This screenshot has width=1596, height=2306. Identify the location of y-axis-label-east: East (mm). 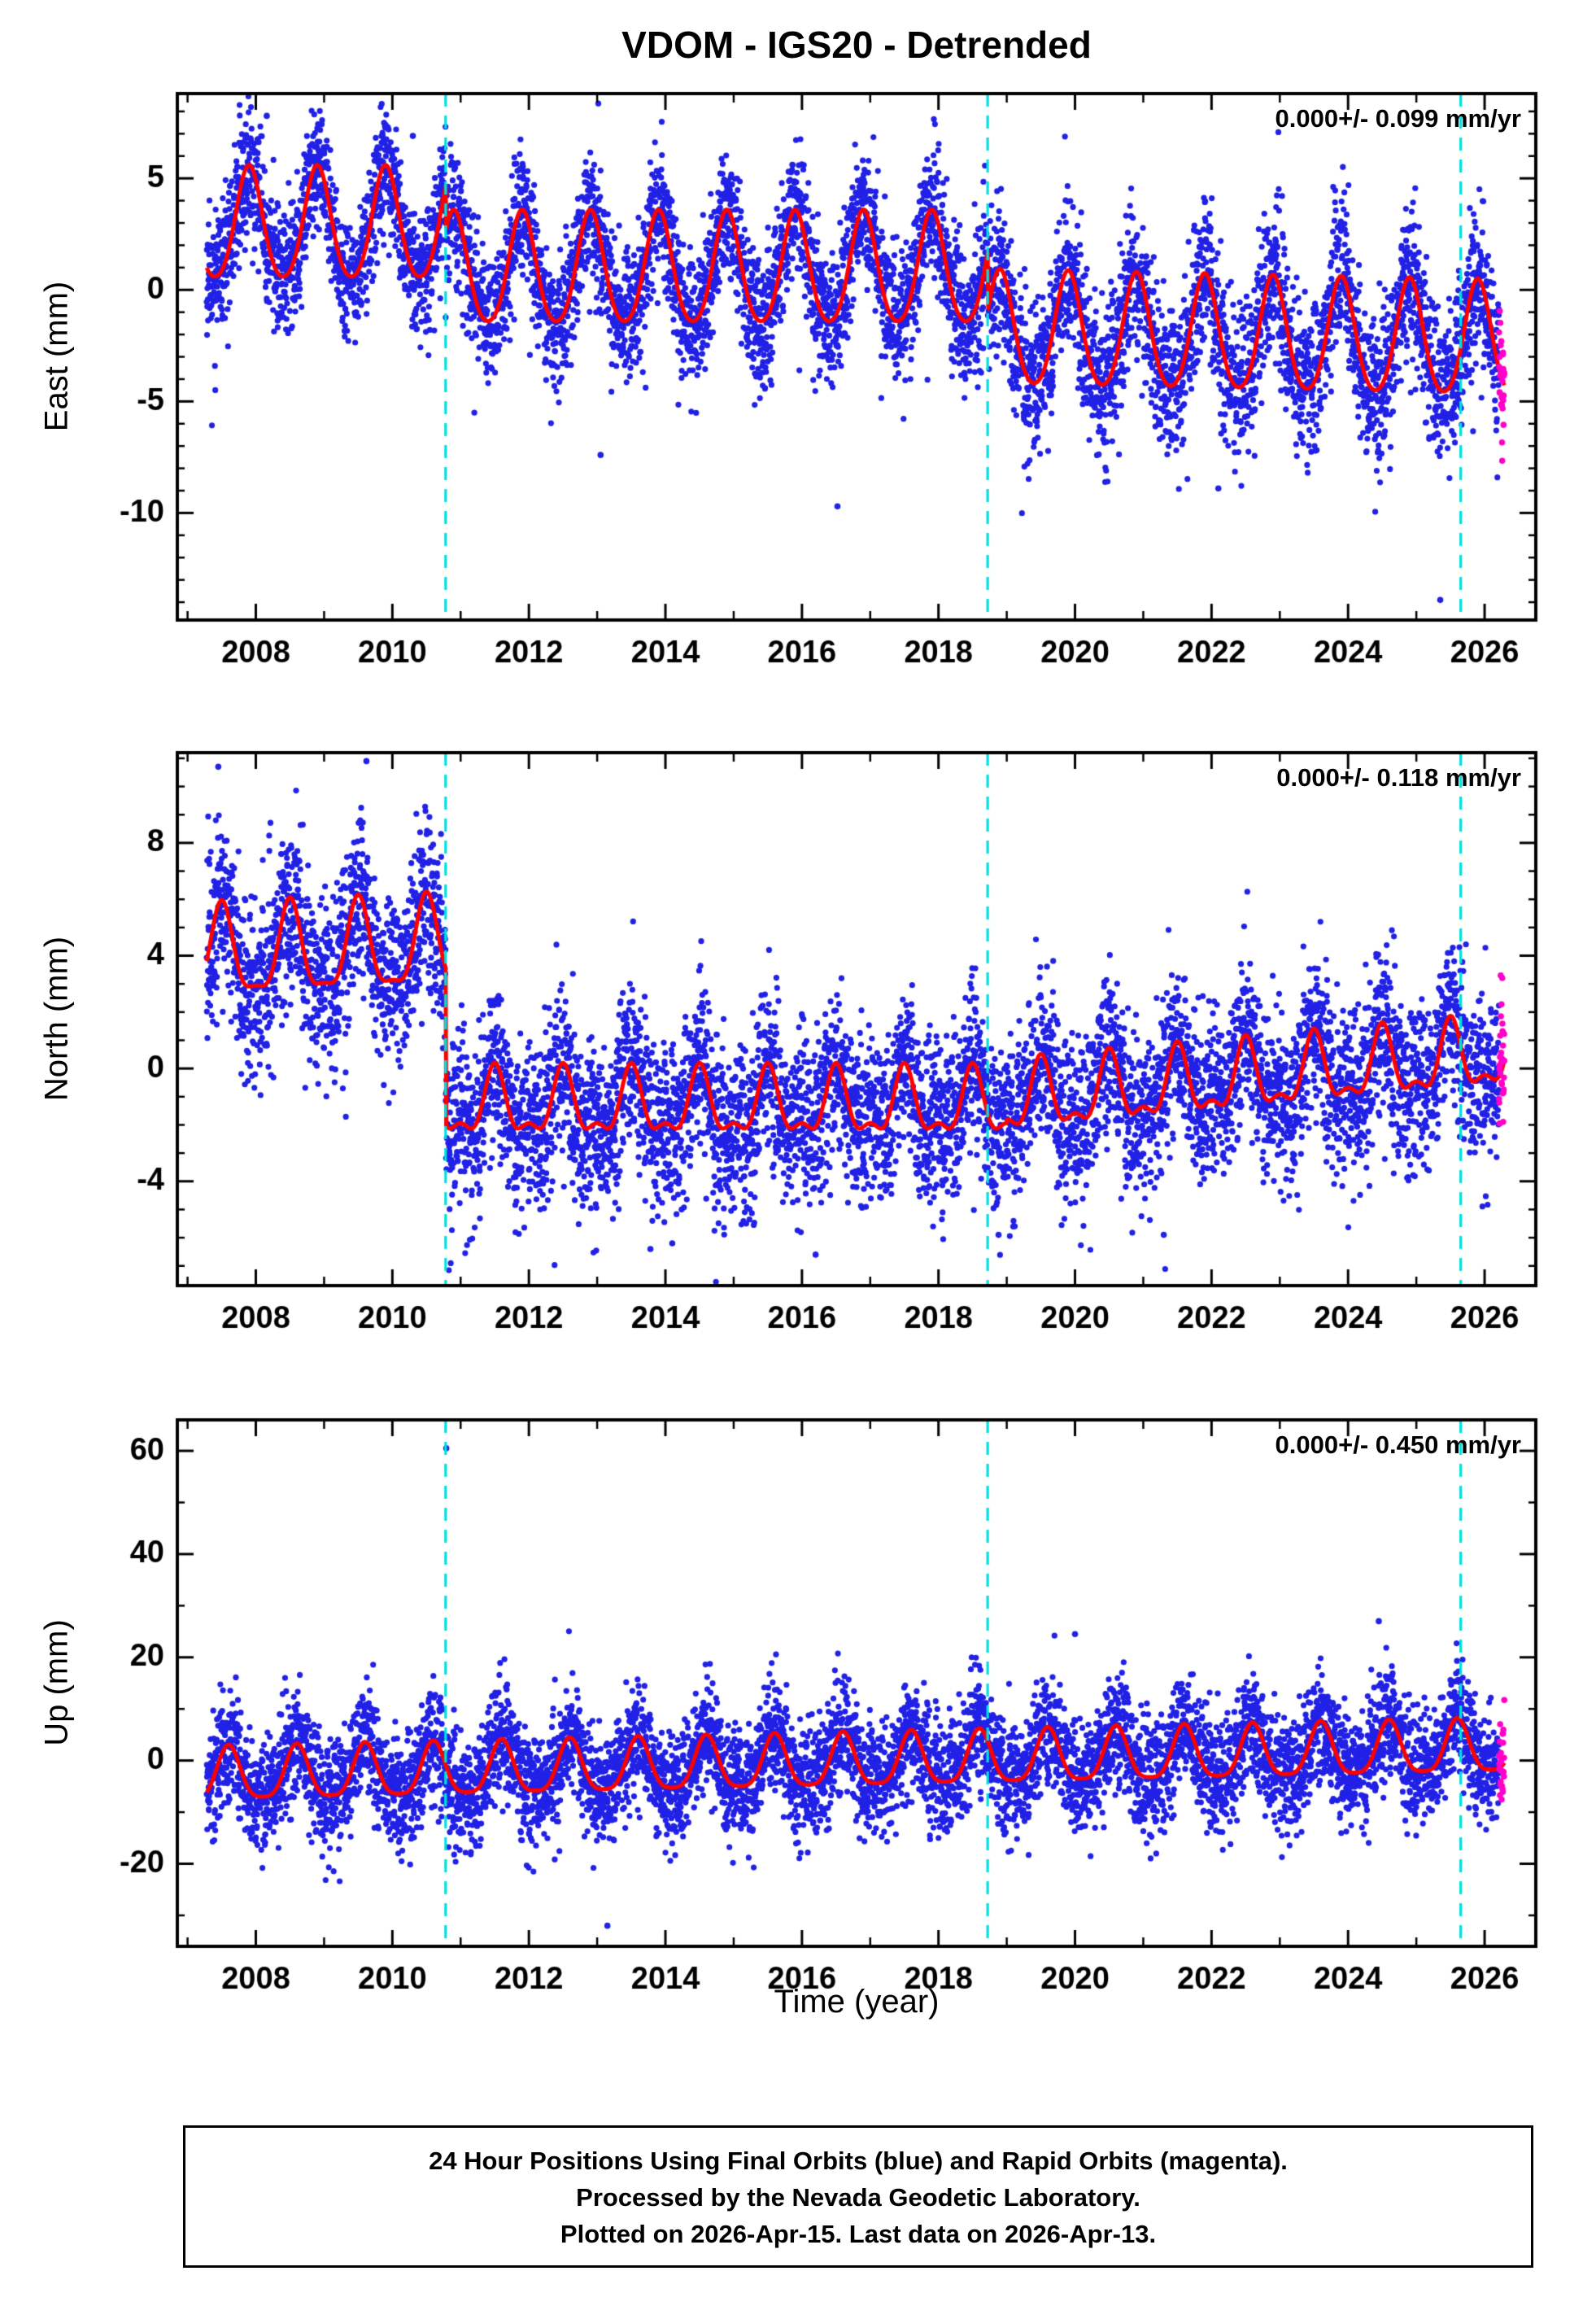
(56, 356).